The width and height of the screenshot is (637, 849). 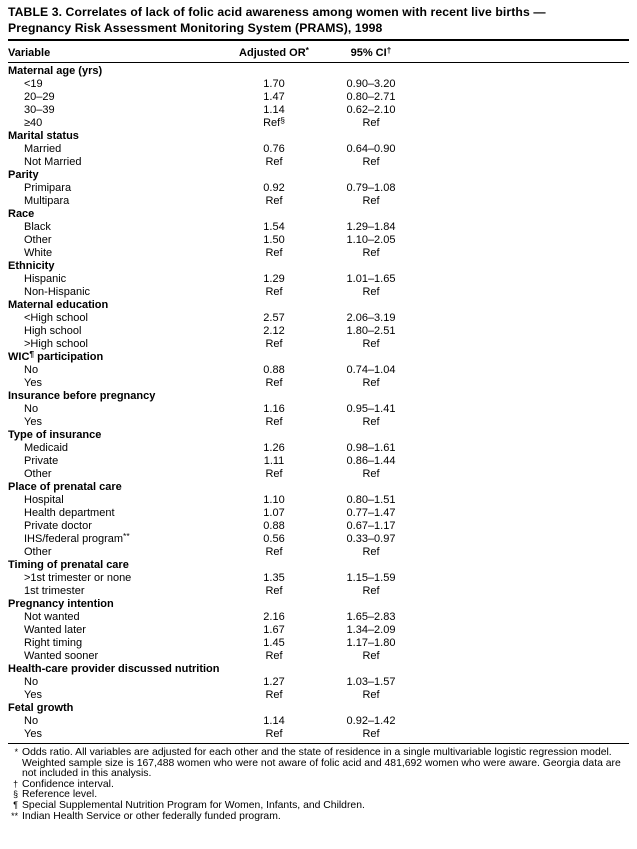 I want to click on variable-cell: Wanted later, so click(x=55, y=630).